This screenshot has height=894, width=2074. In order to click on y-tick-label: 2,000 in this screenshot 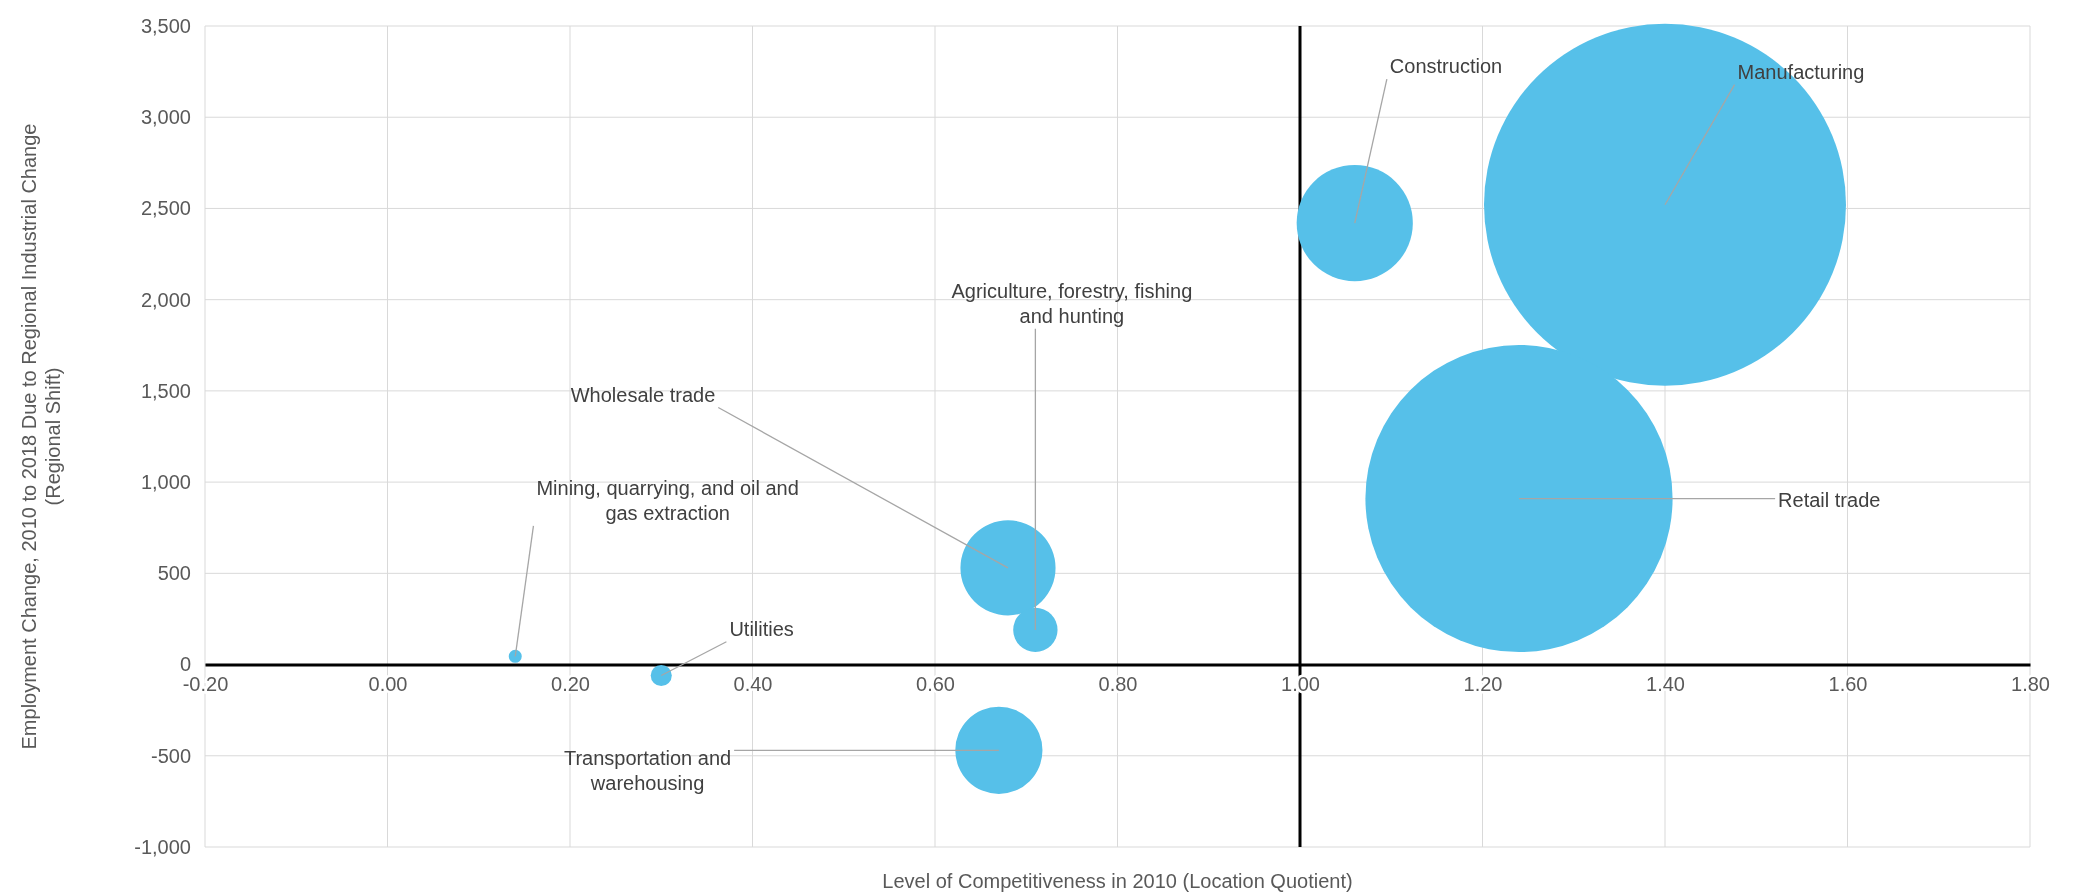, I will do `click(165, 299)`.